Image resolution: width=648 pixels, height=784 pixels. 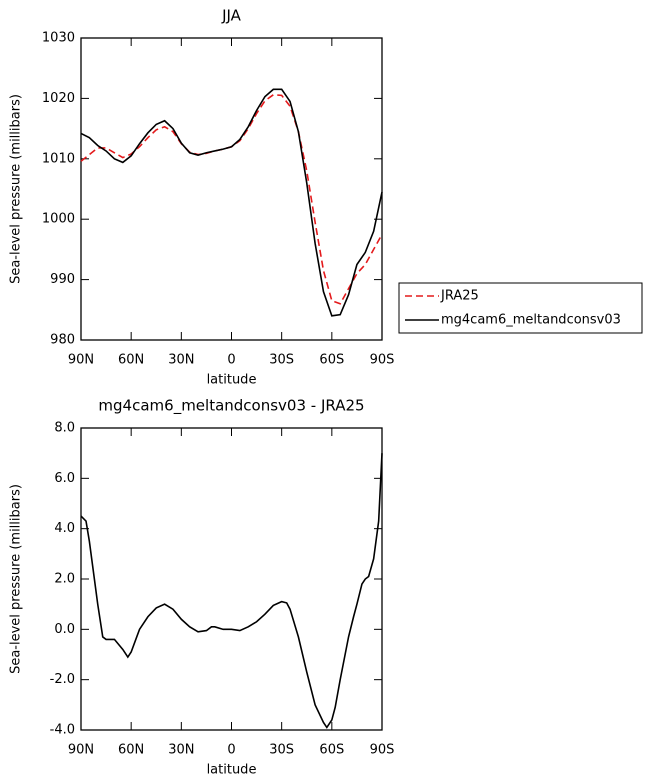 What do you see at coordinates (531, 320) in the screenshot?
I see `legend-label: mg4cam6_meltandconsv03` at bounding box center [531, 320].